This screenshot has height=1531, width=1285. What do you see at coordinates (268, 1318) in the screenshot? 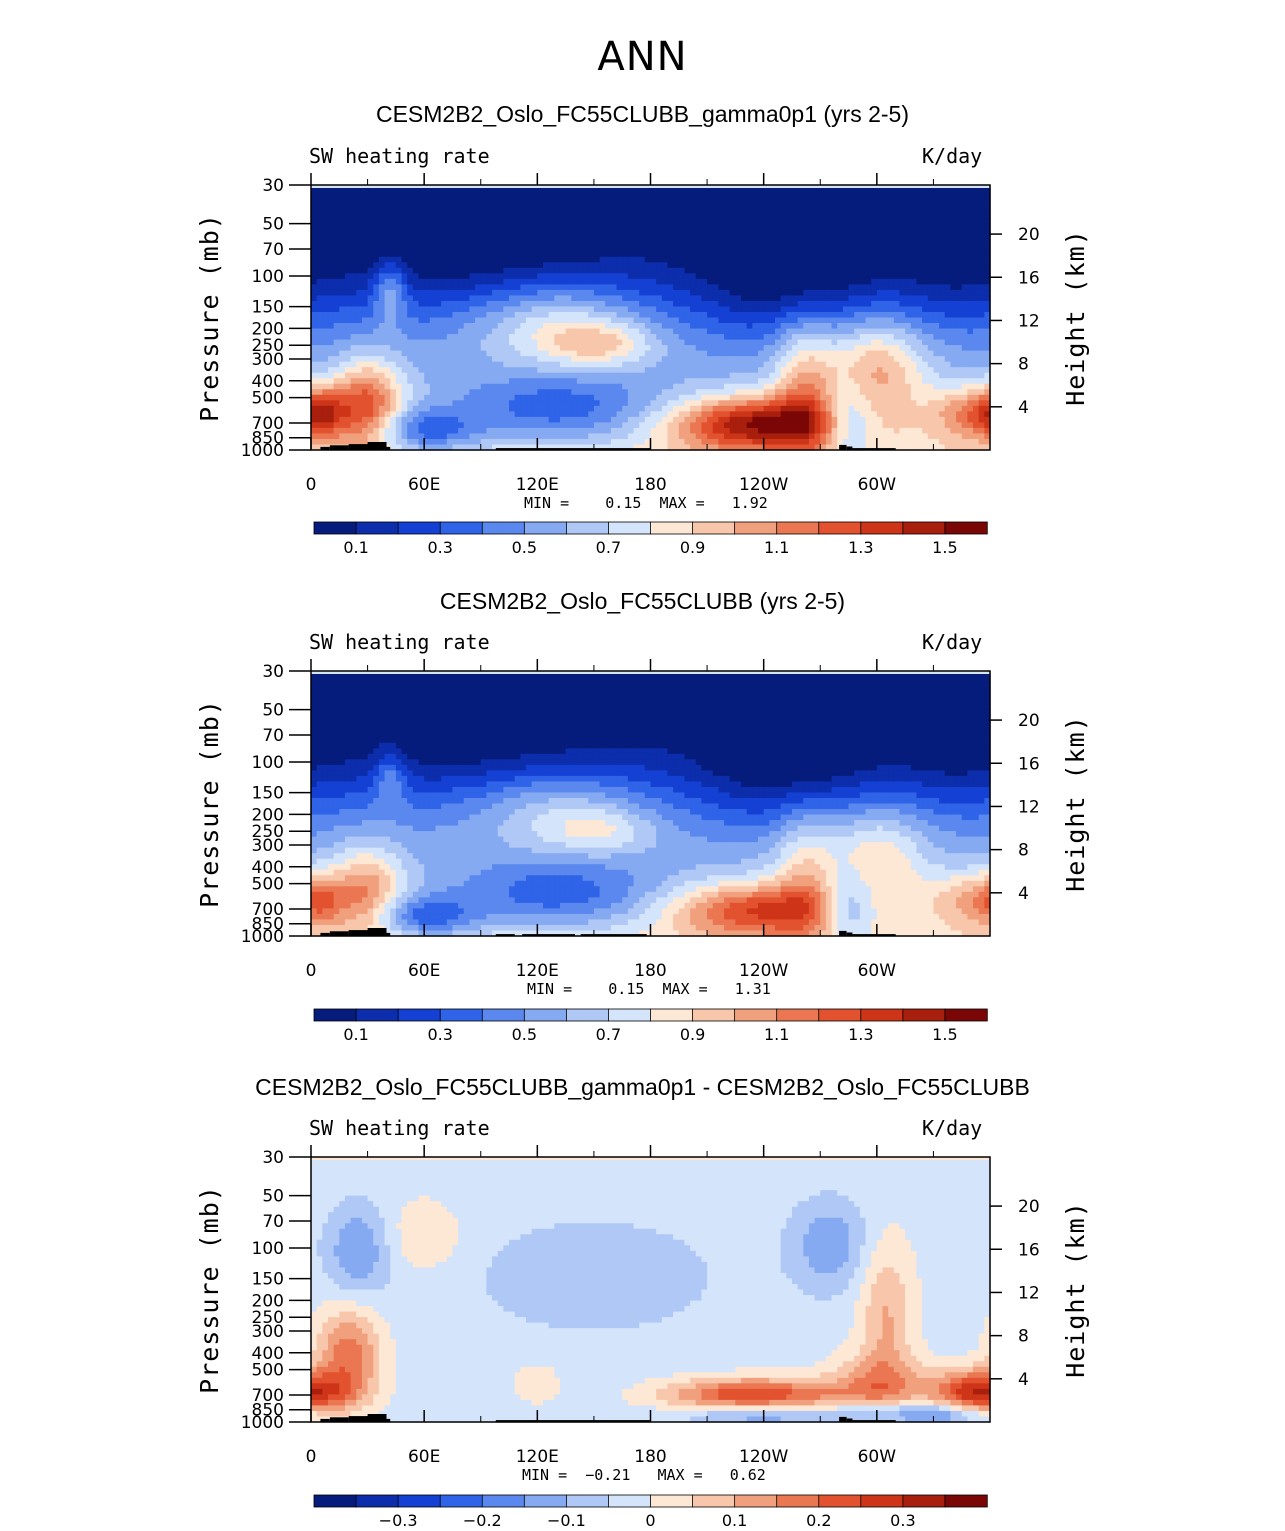
I see `panel-3-ytick-label: 250` at bounding box center [268, 1318].